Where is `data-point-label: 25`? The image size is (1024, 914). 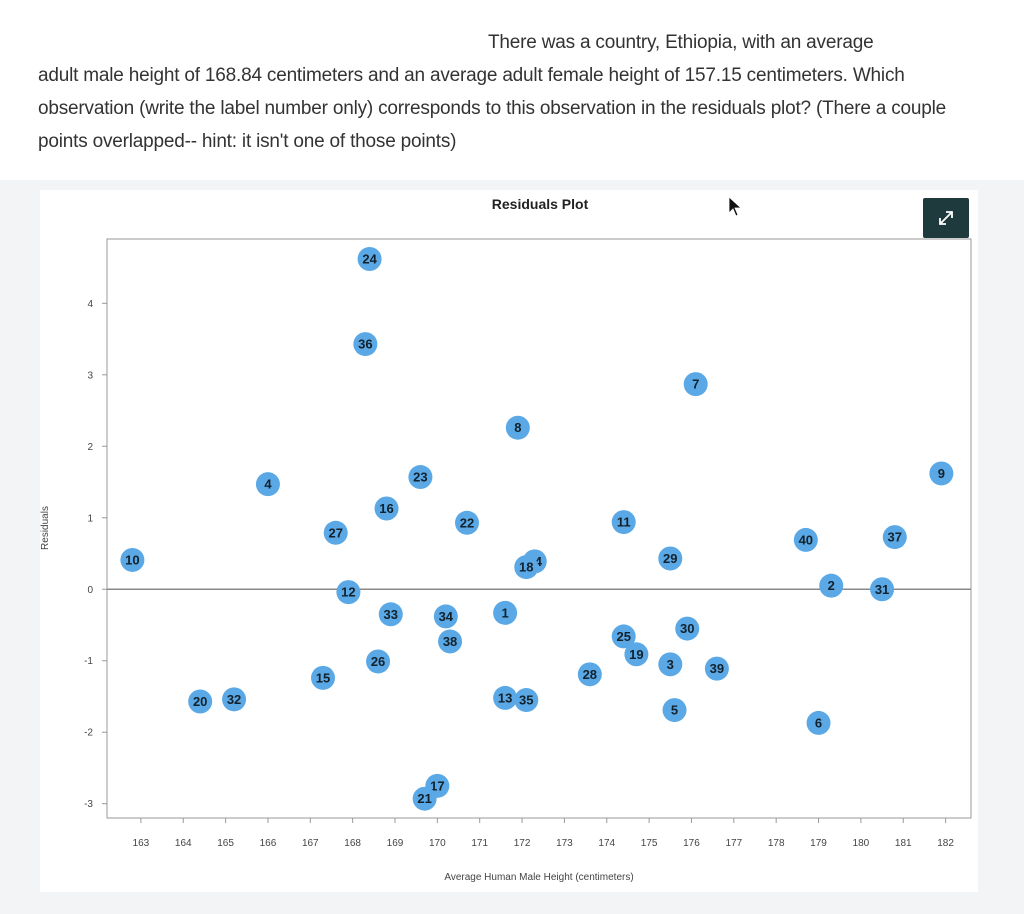
data-point-label: 25 is located at coordinates (623, 636).